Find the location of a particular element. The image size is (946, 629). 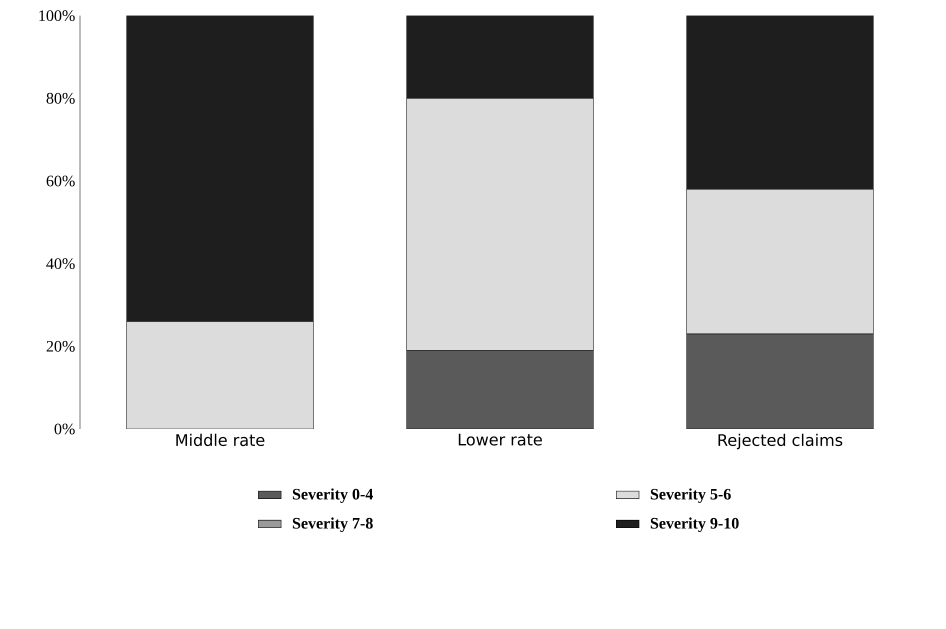

x-tick-label: Rejected claims is located at coordinates (780, 442).